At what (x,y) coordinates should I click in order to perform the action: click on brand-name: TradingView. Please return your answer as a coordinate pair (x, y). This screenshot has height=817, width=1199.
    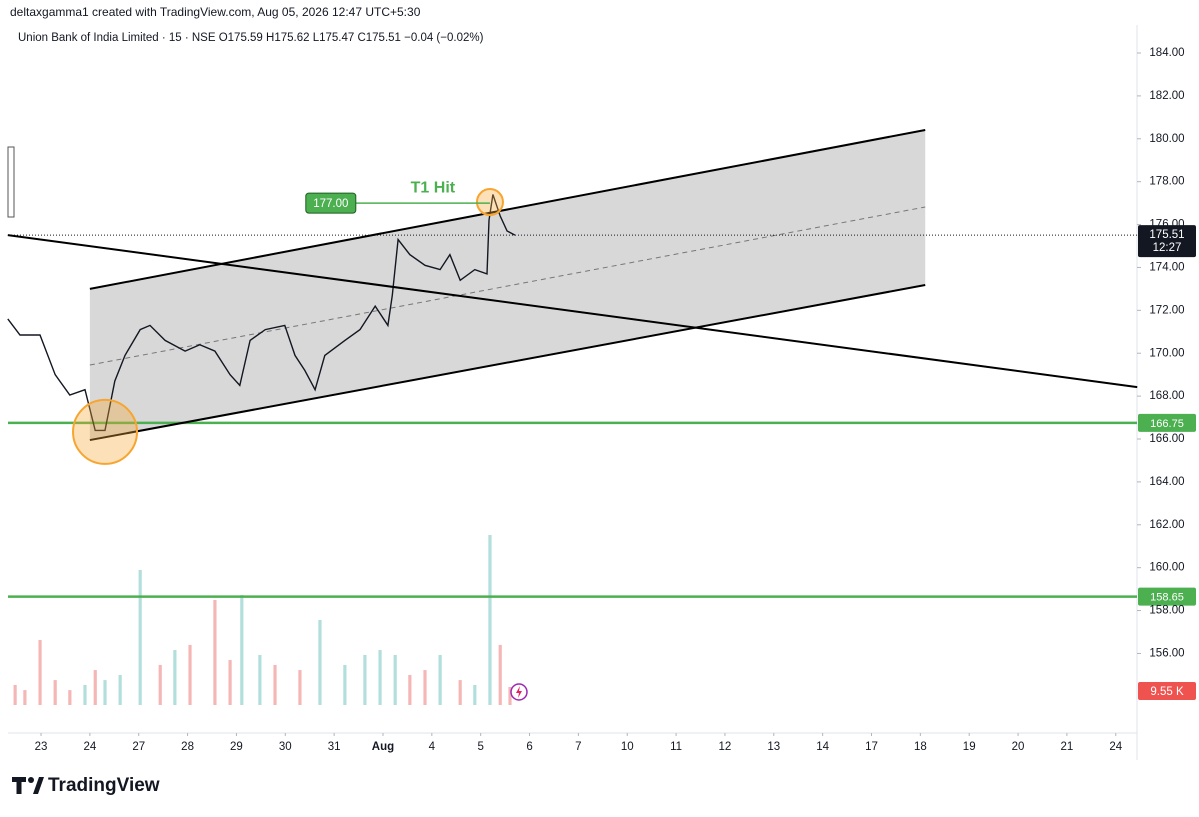
    Looking at the image, I should click on (104, 785).